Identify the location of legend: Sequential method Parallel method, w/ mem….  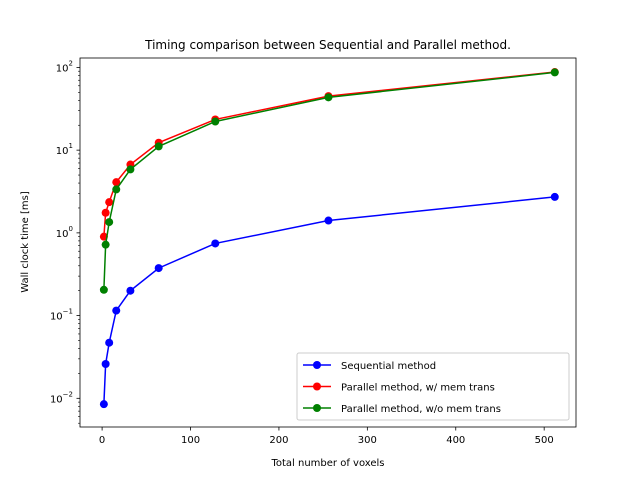
(433, 386).